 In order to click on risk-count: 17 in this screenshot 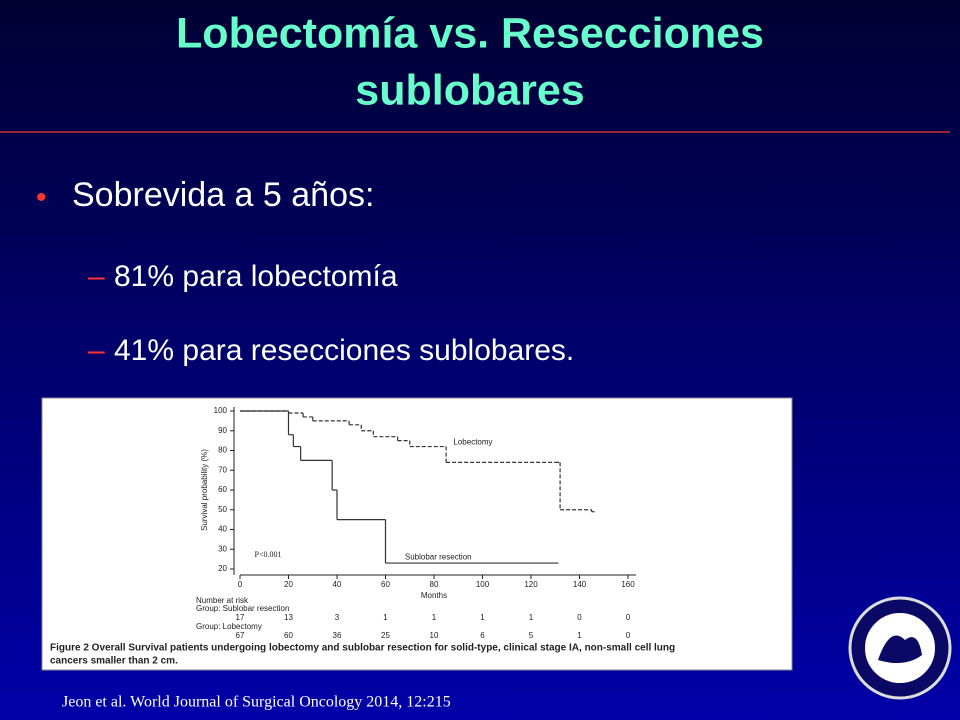, I will do `click(240, 617)`.